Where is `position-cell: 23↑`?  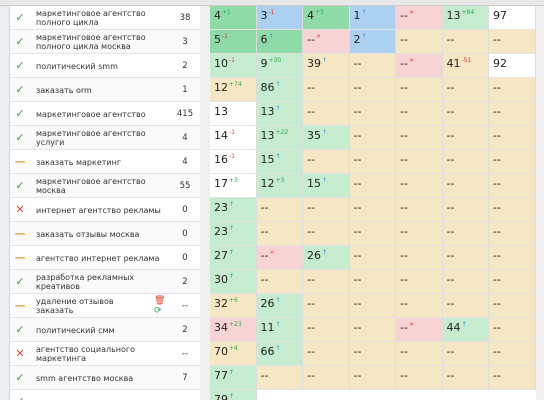 position-cell: 23↑ is located at coordinates (233, 234).